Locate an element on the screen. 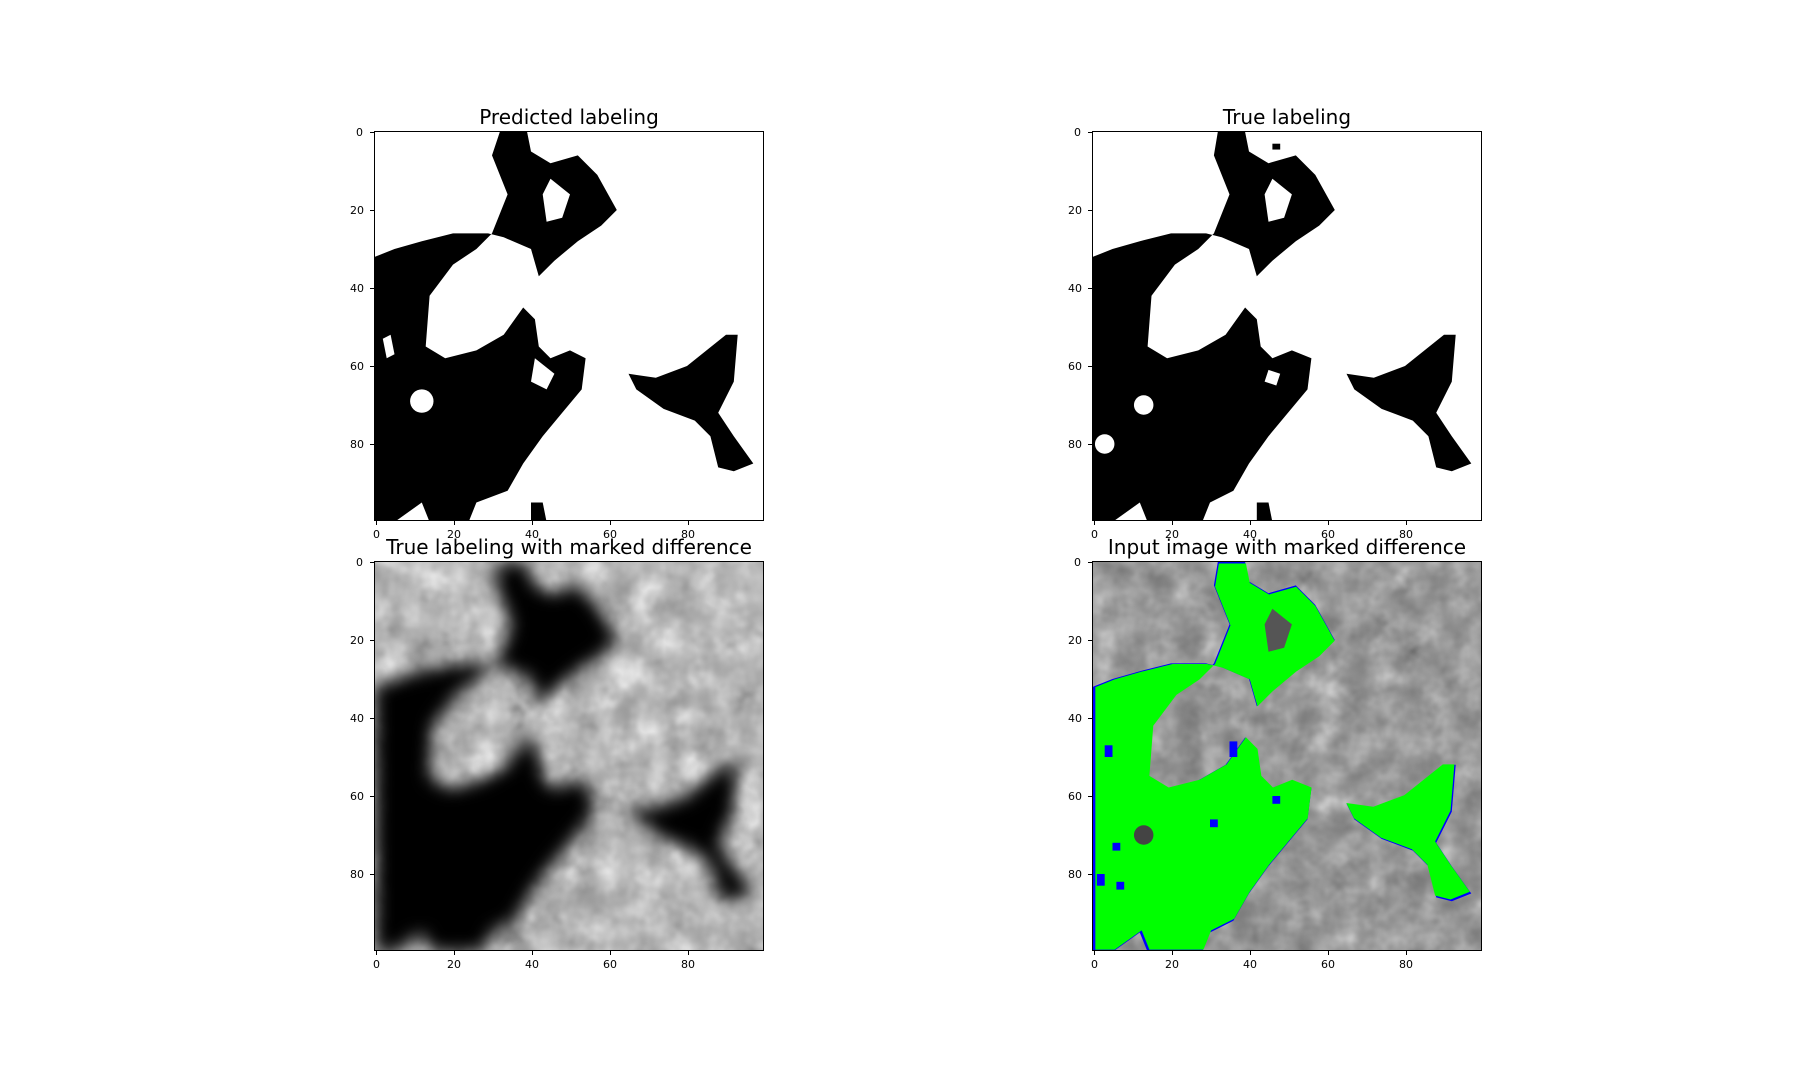 Image resolution: width=1800 pixels, height=1080 pixels. true-labeling-difference-image is located at coordinates (569, 756).